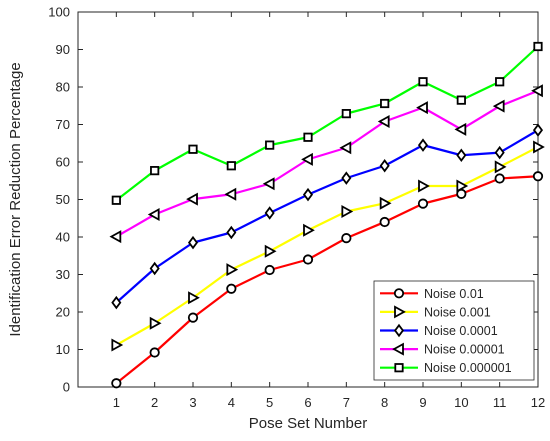 This screenshot has height=441, width=550. I want to click on legend-label: Noise 0.0001, so click(461, 331).